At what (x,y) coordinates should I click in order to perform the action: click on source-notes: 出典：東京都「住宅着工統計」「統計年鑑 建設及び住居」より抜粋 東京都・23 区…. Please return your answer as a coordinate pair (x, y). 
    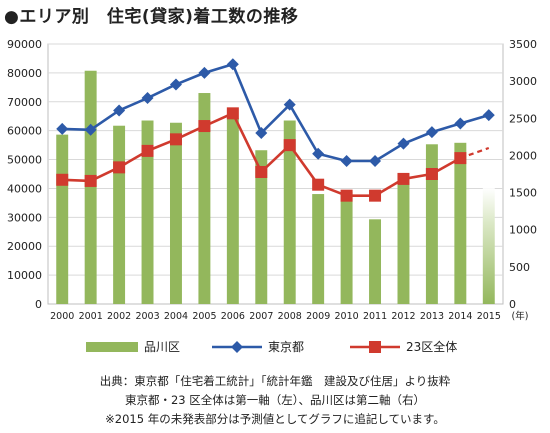
    Looking at the image, I should click on (275, 400).